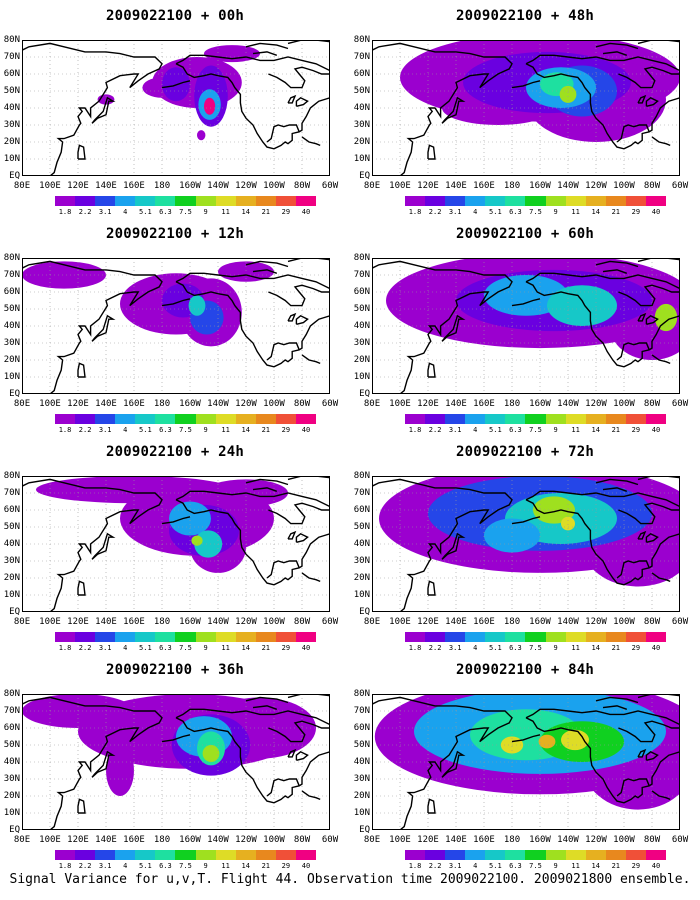  I want to click on colorbar-label: 4, so click(125, 212).